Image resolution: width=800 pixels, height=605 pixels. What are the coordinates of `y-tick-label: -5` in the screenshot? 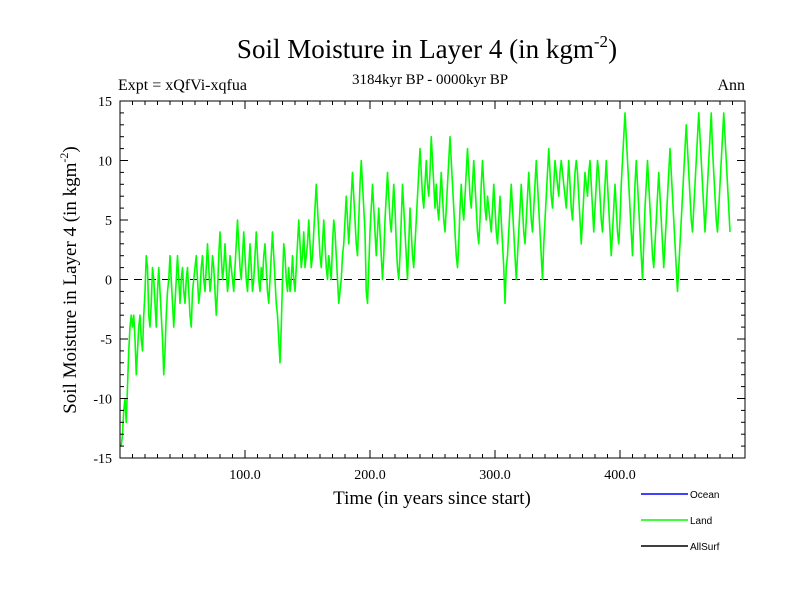 It's located at (106, 340).